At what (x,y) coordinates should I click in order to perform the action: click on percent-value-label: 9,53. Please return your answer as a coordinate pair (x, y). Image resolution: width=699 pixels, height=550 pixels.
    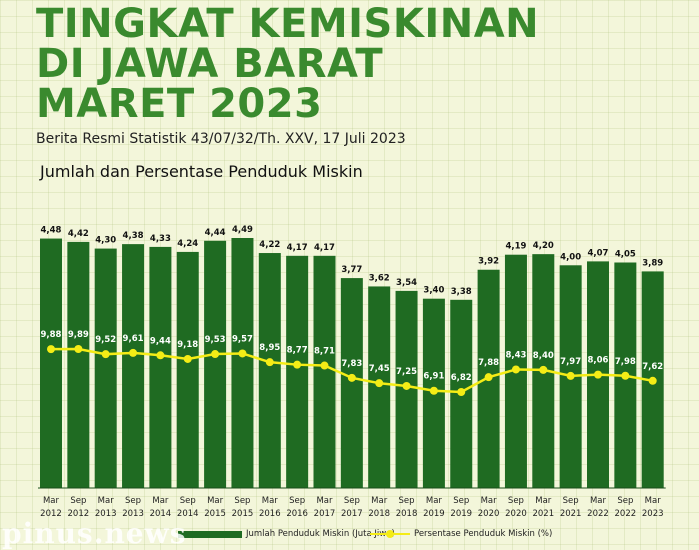
    Looking at the image, I should click on (215, 340).